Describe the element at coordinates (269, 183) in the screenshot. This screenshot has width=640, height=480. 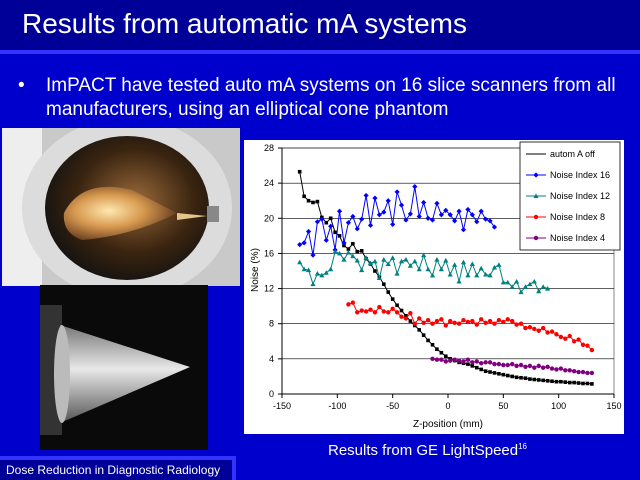
I see `y-tick-label: 24` at that location.